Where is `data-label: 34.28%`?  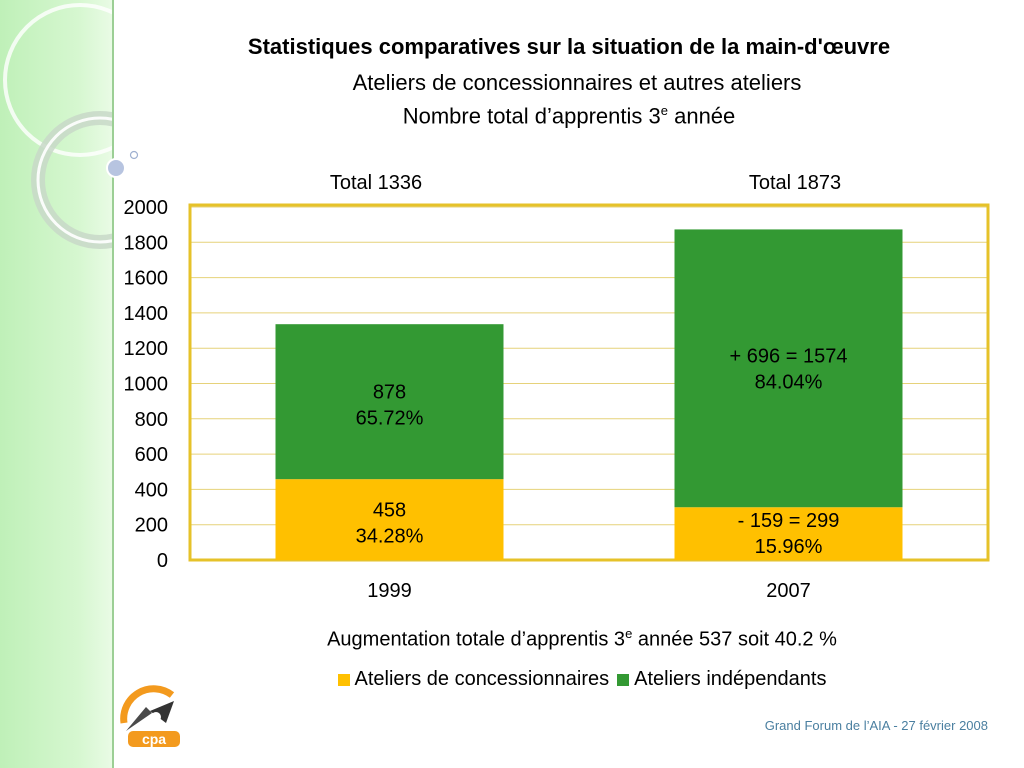 data-label: 34.28% is located at coordinates (390, 537).